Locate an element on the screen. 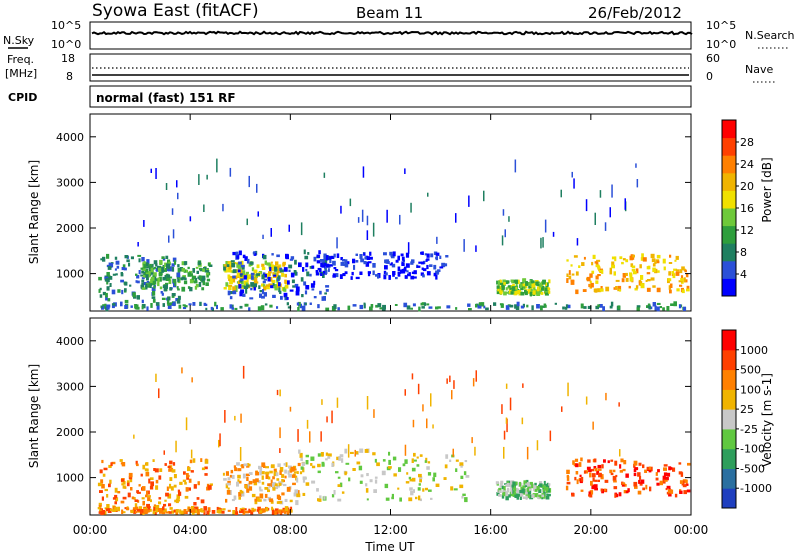  colorbar-segment is located at coordinates (729, 252).